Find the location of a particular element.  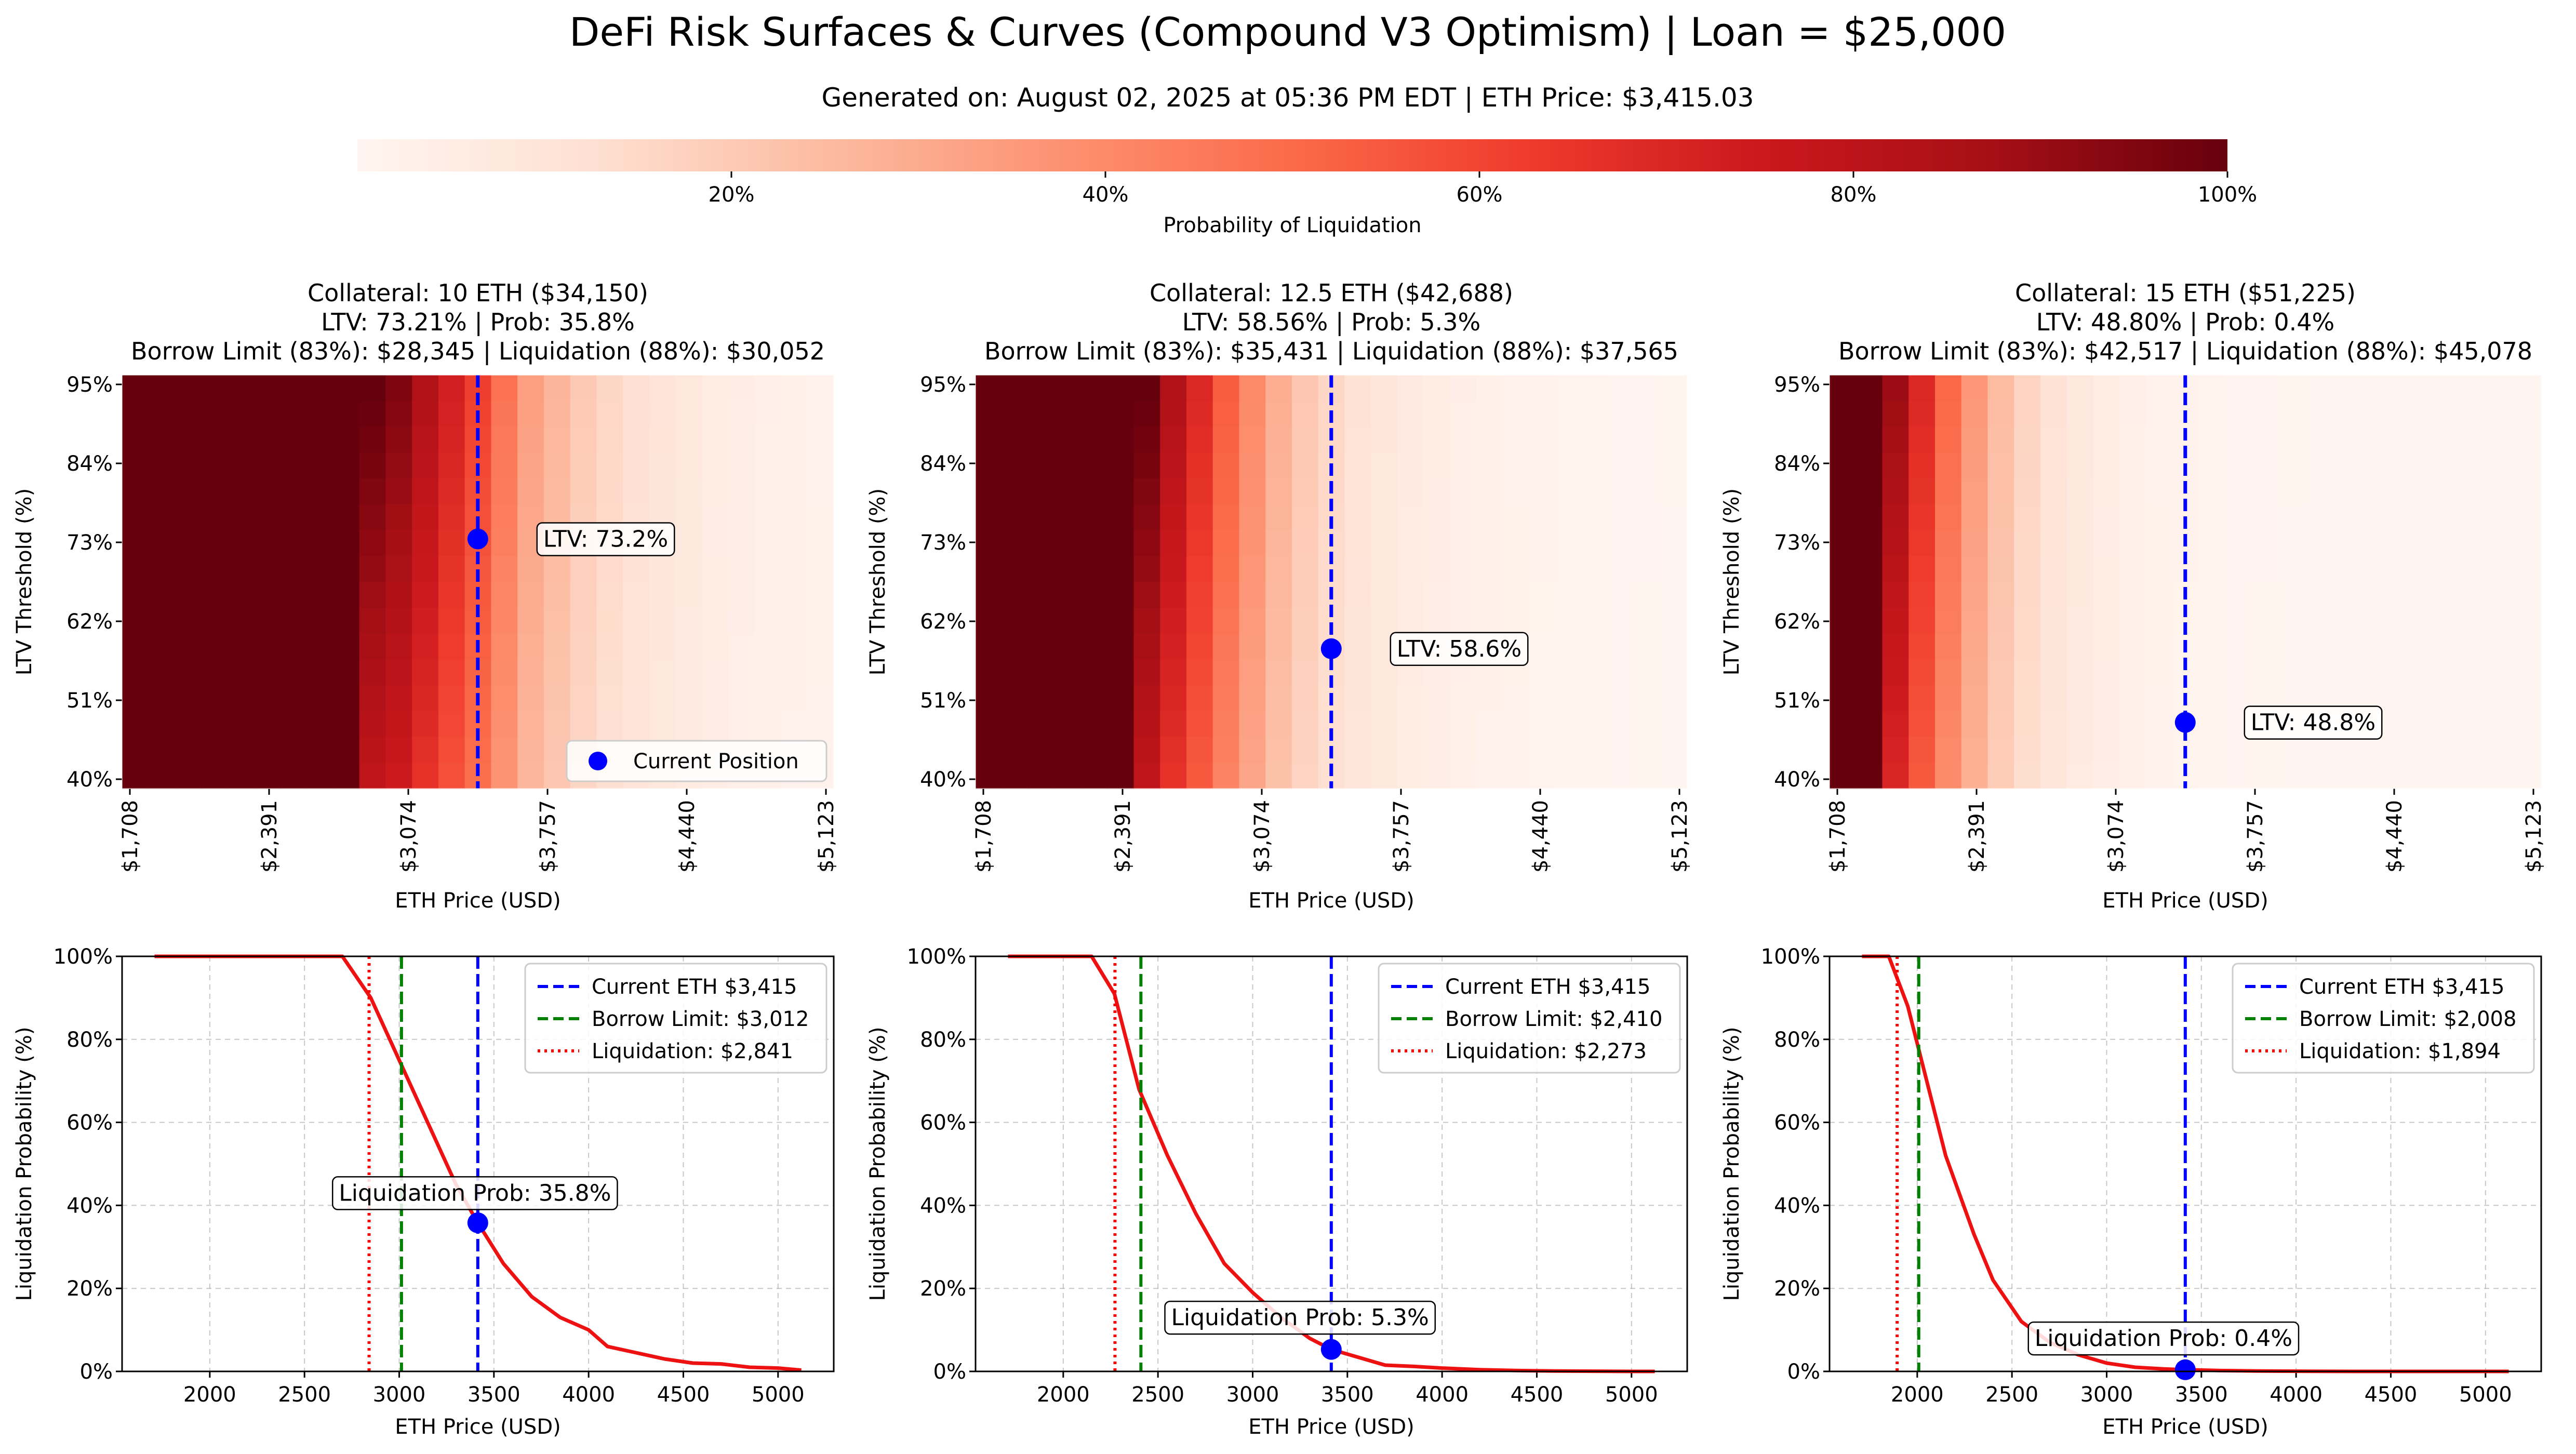

y-tick-label: 73% is located at coordinates (89, 543).